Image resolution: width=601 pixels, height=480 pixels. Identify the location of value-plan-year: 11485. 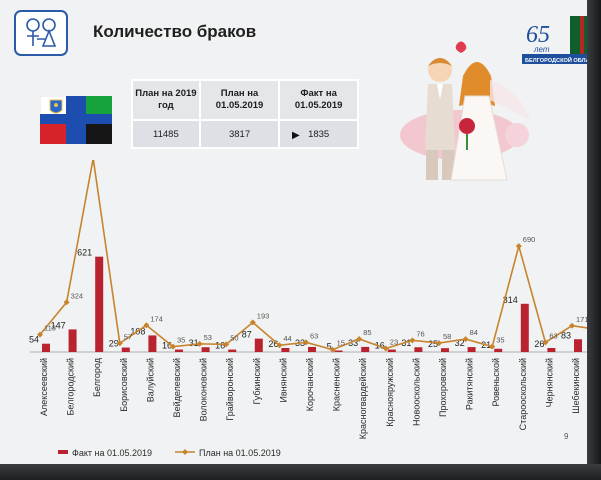
(166, 134).